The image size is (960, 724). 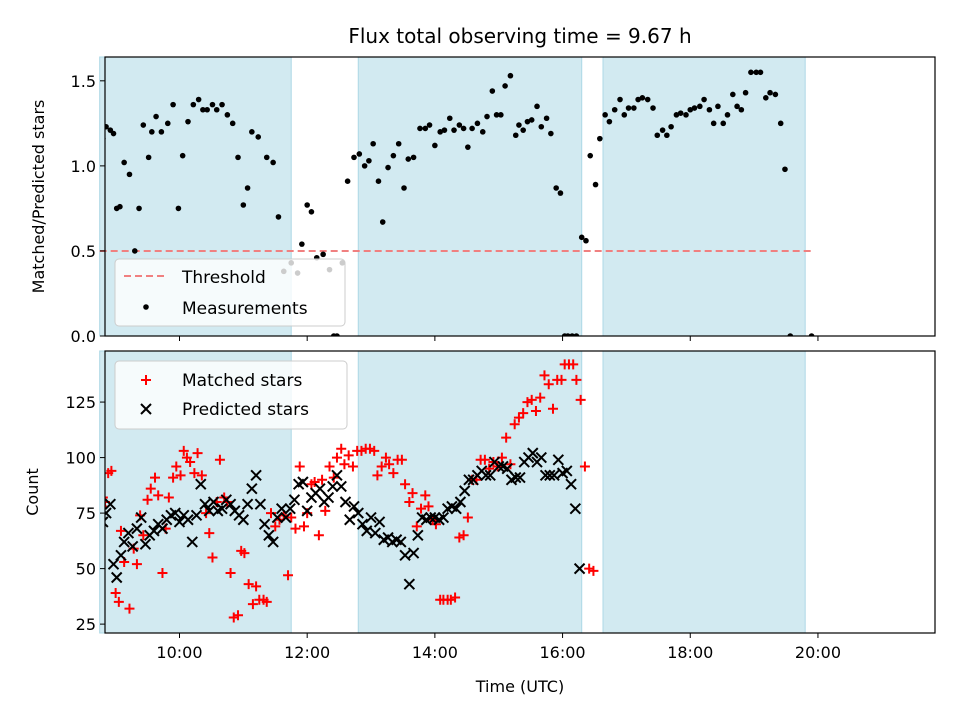 What do you see at coordinates (86, 624) in the screenshot?
I see `bottom-y-tick-label: 25` at bounding box center [86, 624].